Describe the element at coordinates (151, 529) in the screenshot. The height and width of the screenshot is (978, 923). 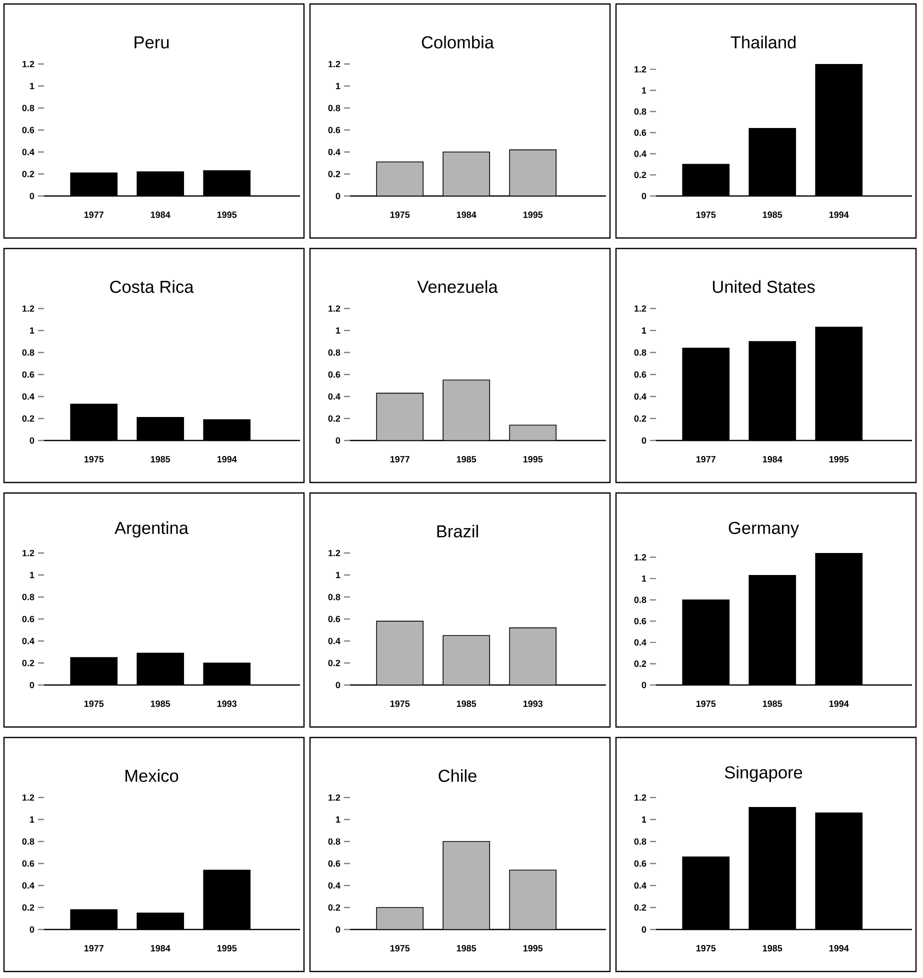
I see `chart-title: Argentina` at that location.